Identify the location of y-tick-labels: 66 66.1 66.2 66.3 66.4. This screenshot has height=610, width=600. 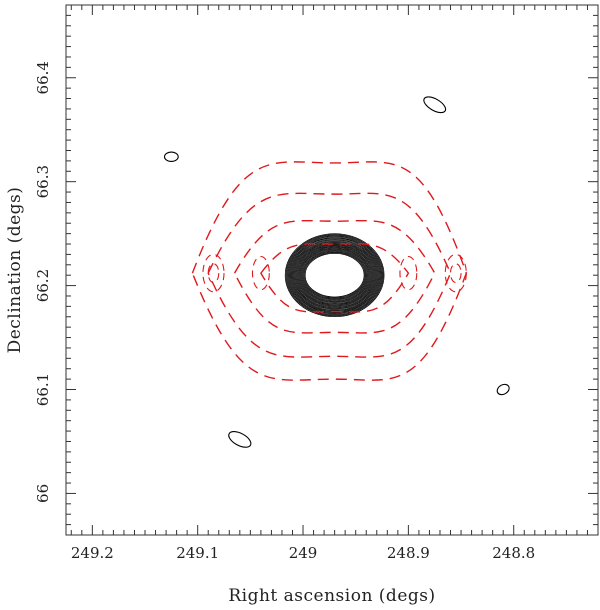
(43, 282).